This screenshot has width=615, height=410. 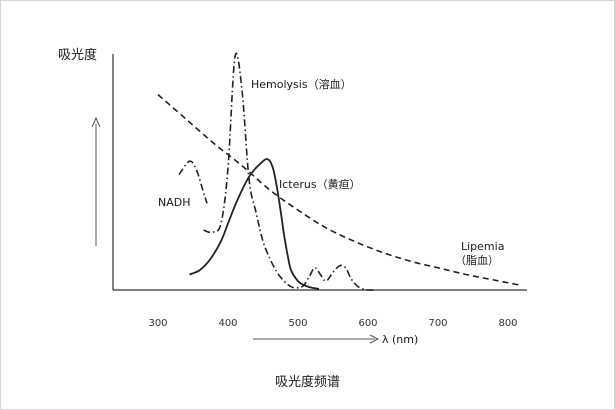 What do you see at coordinates (193, 182) in the screenshot?
I see `series-nadh` at bounding box center [193, 182].